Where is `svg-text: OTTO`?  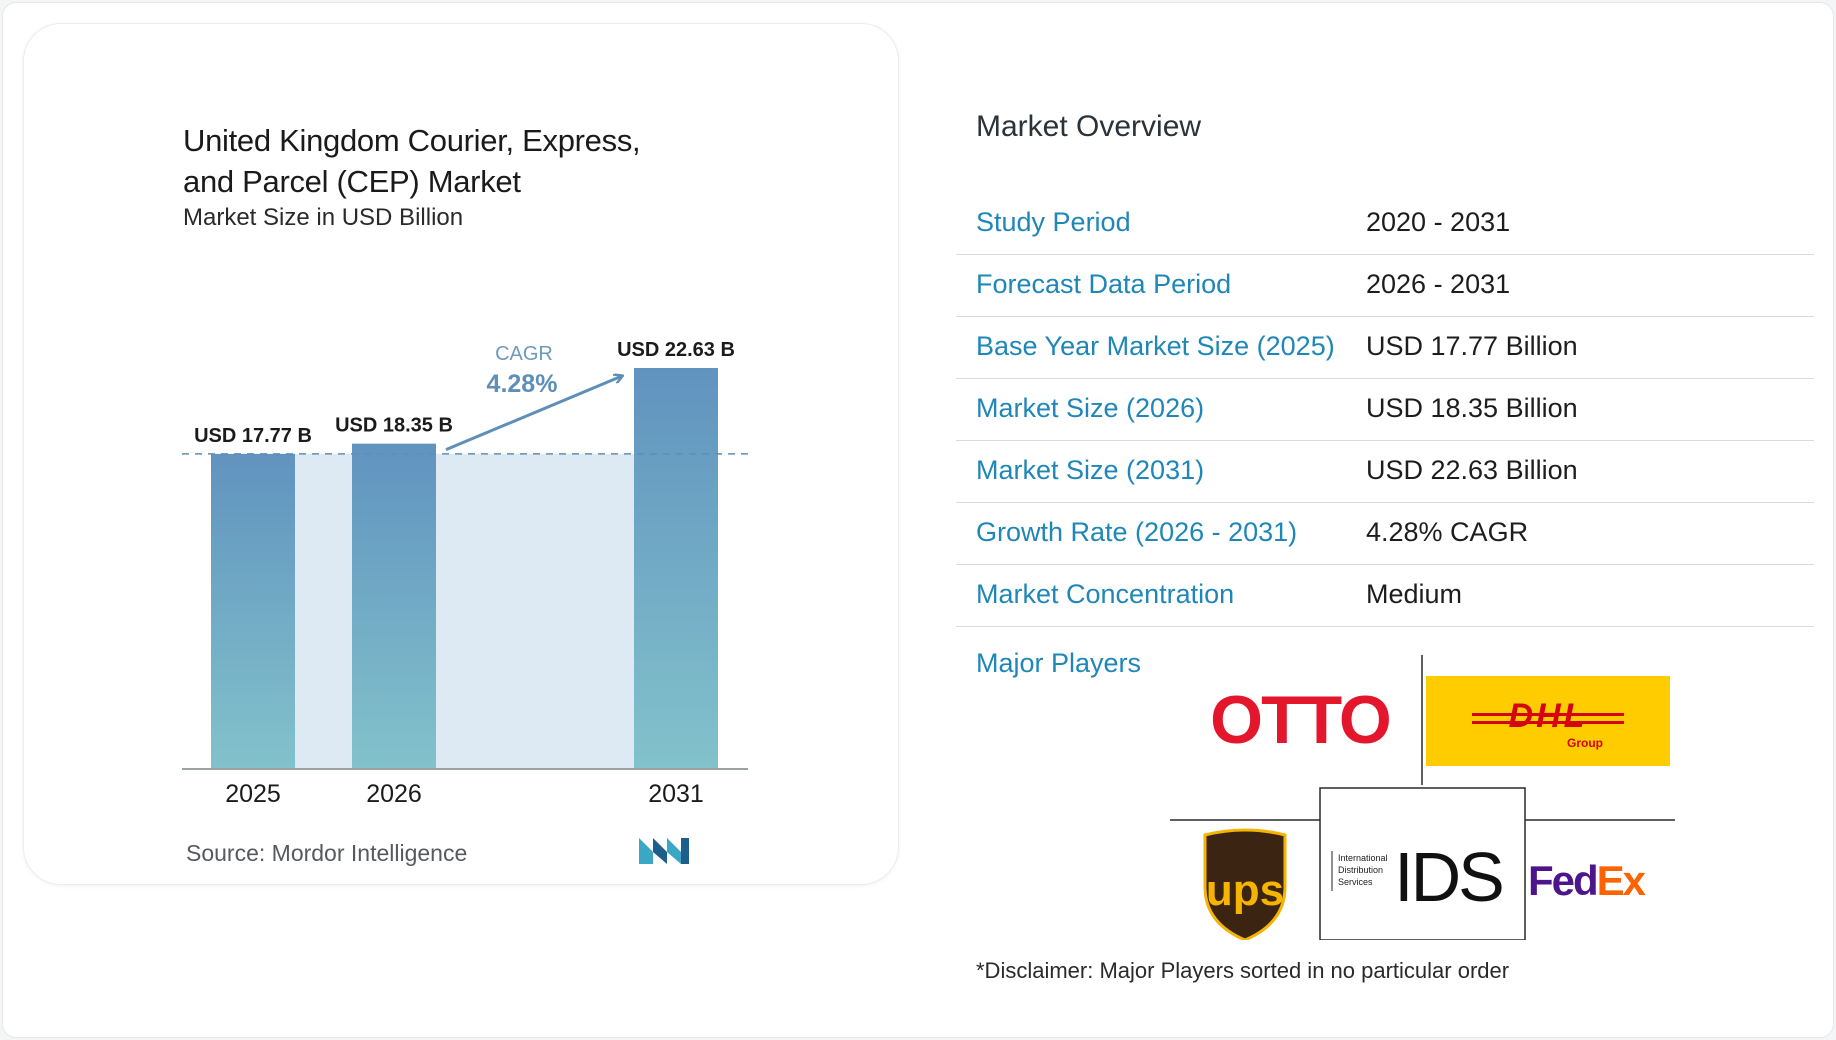 svg-text: OTTO is located at coordinates (1300, 720).